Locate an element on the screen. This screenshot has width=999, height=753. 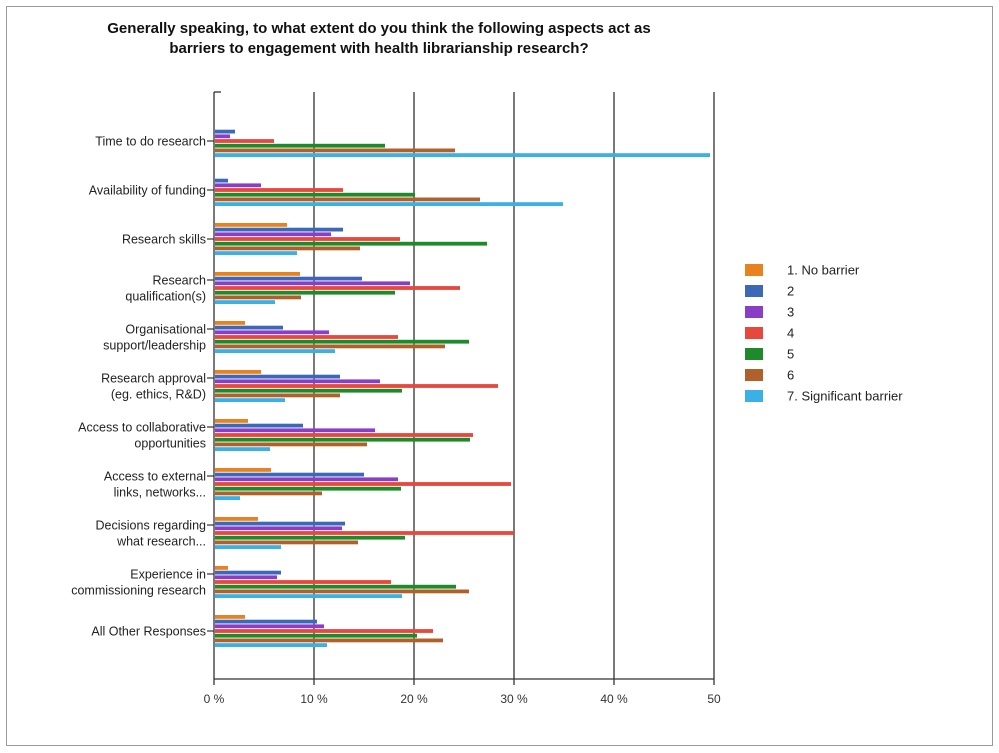
category-label-10-0: All Other Responses is located at coordinates (148, 632).